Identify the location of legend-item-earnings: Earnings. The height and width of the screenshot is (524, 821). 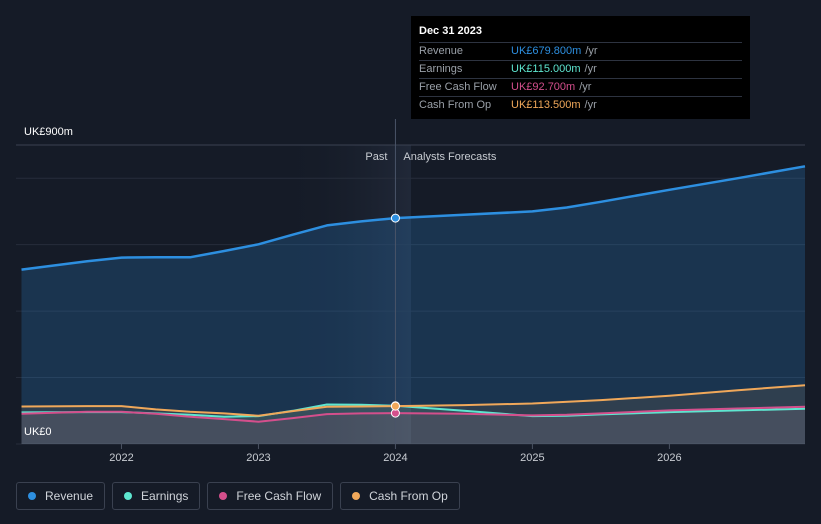
(156, 496).